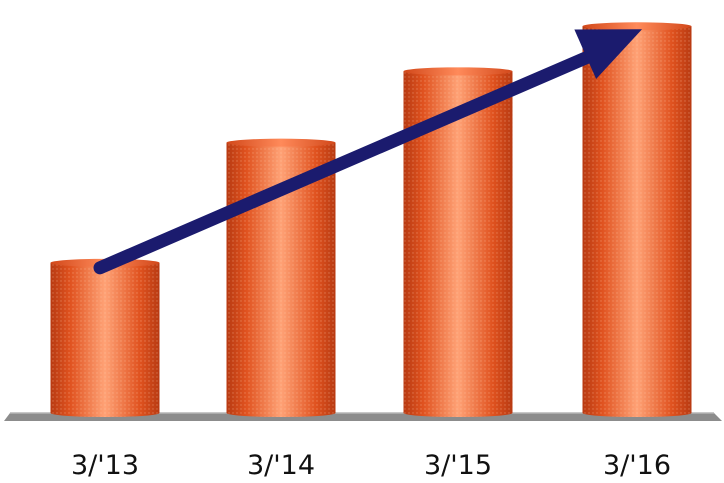  Describe the element at coordinates (281, 465) in the screenshot. I see `x-tick-label: 3/'14` at that location.